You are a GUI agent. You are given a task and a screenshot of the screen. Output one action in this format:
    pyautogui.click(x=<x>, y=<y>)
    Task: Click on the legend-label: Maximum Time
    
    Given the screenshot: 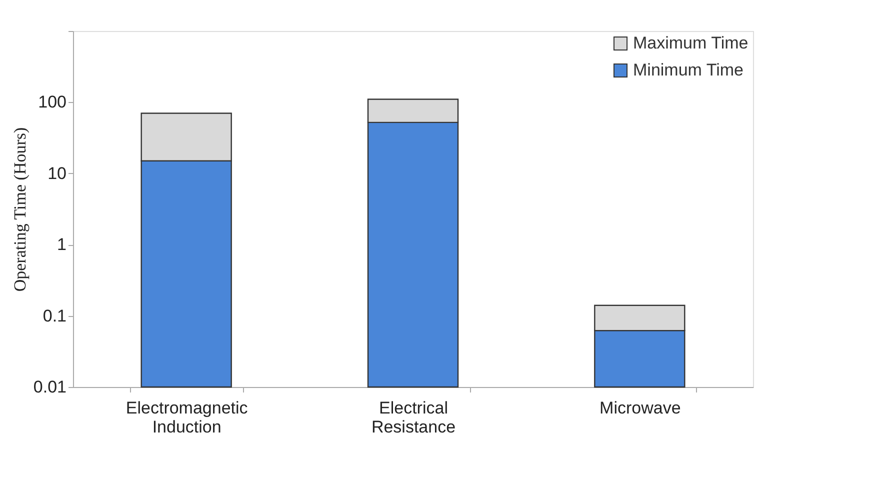 What is the action you would take?
    pyautogui.click(x=690, y=43)
    